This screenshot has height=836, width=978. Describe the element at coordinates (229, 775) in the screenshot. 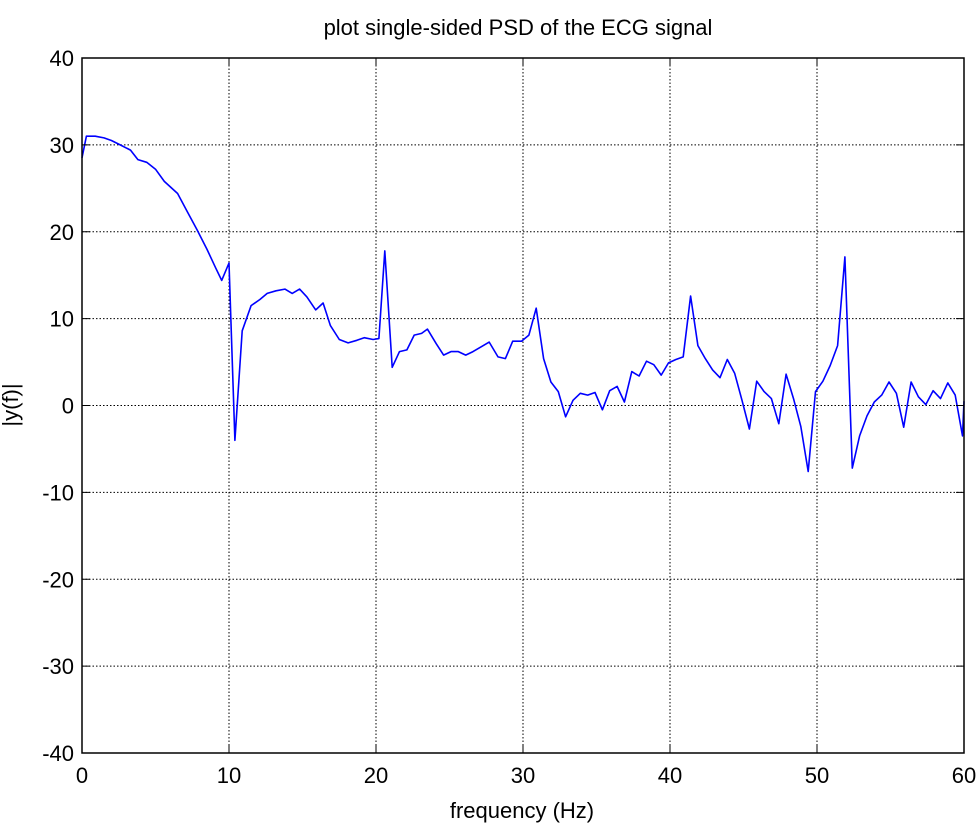

I see `x-tick-label: 10` at that location.